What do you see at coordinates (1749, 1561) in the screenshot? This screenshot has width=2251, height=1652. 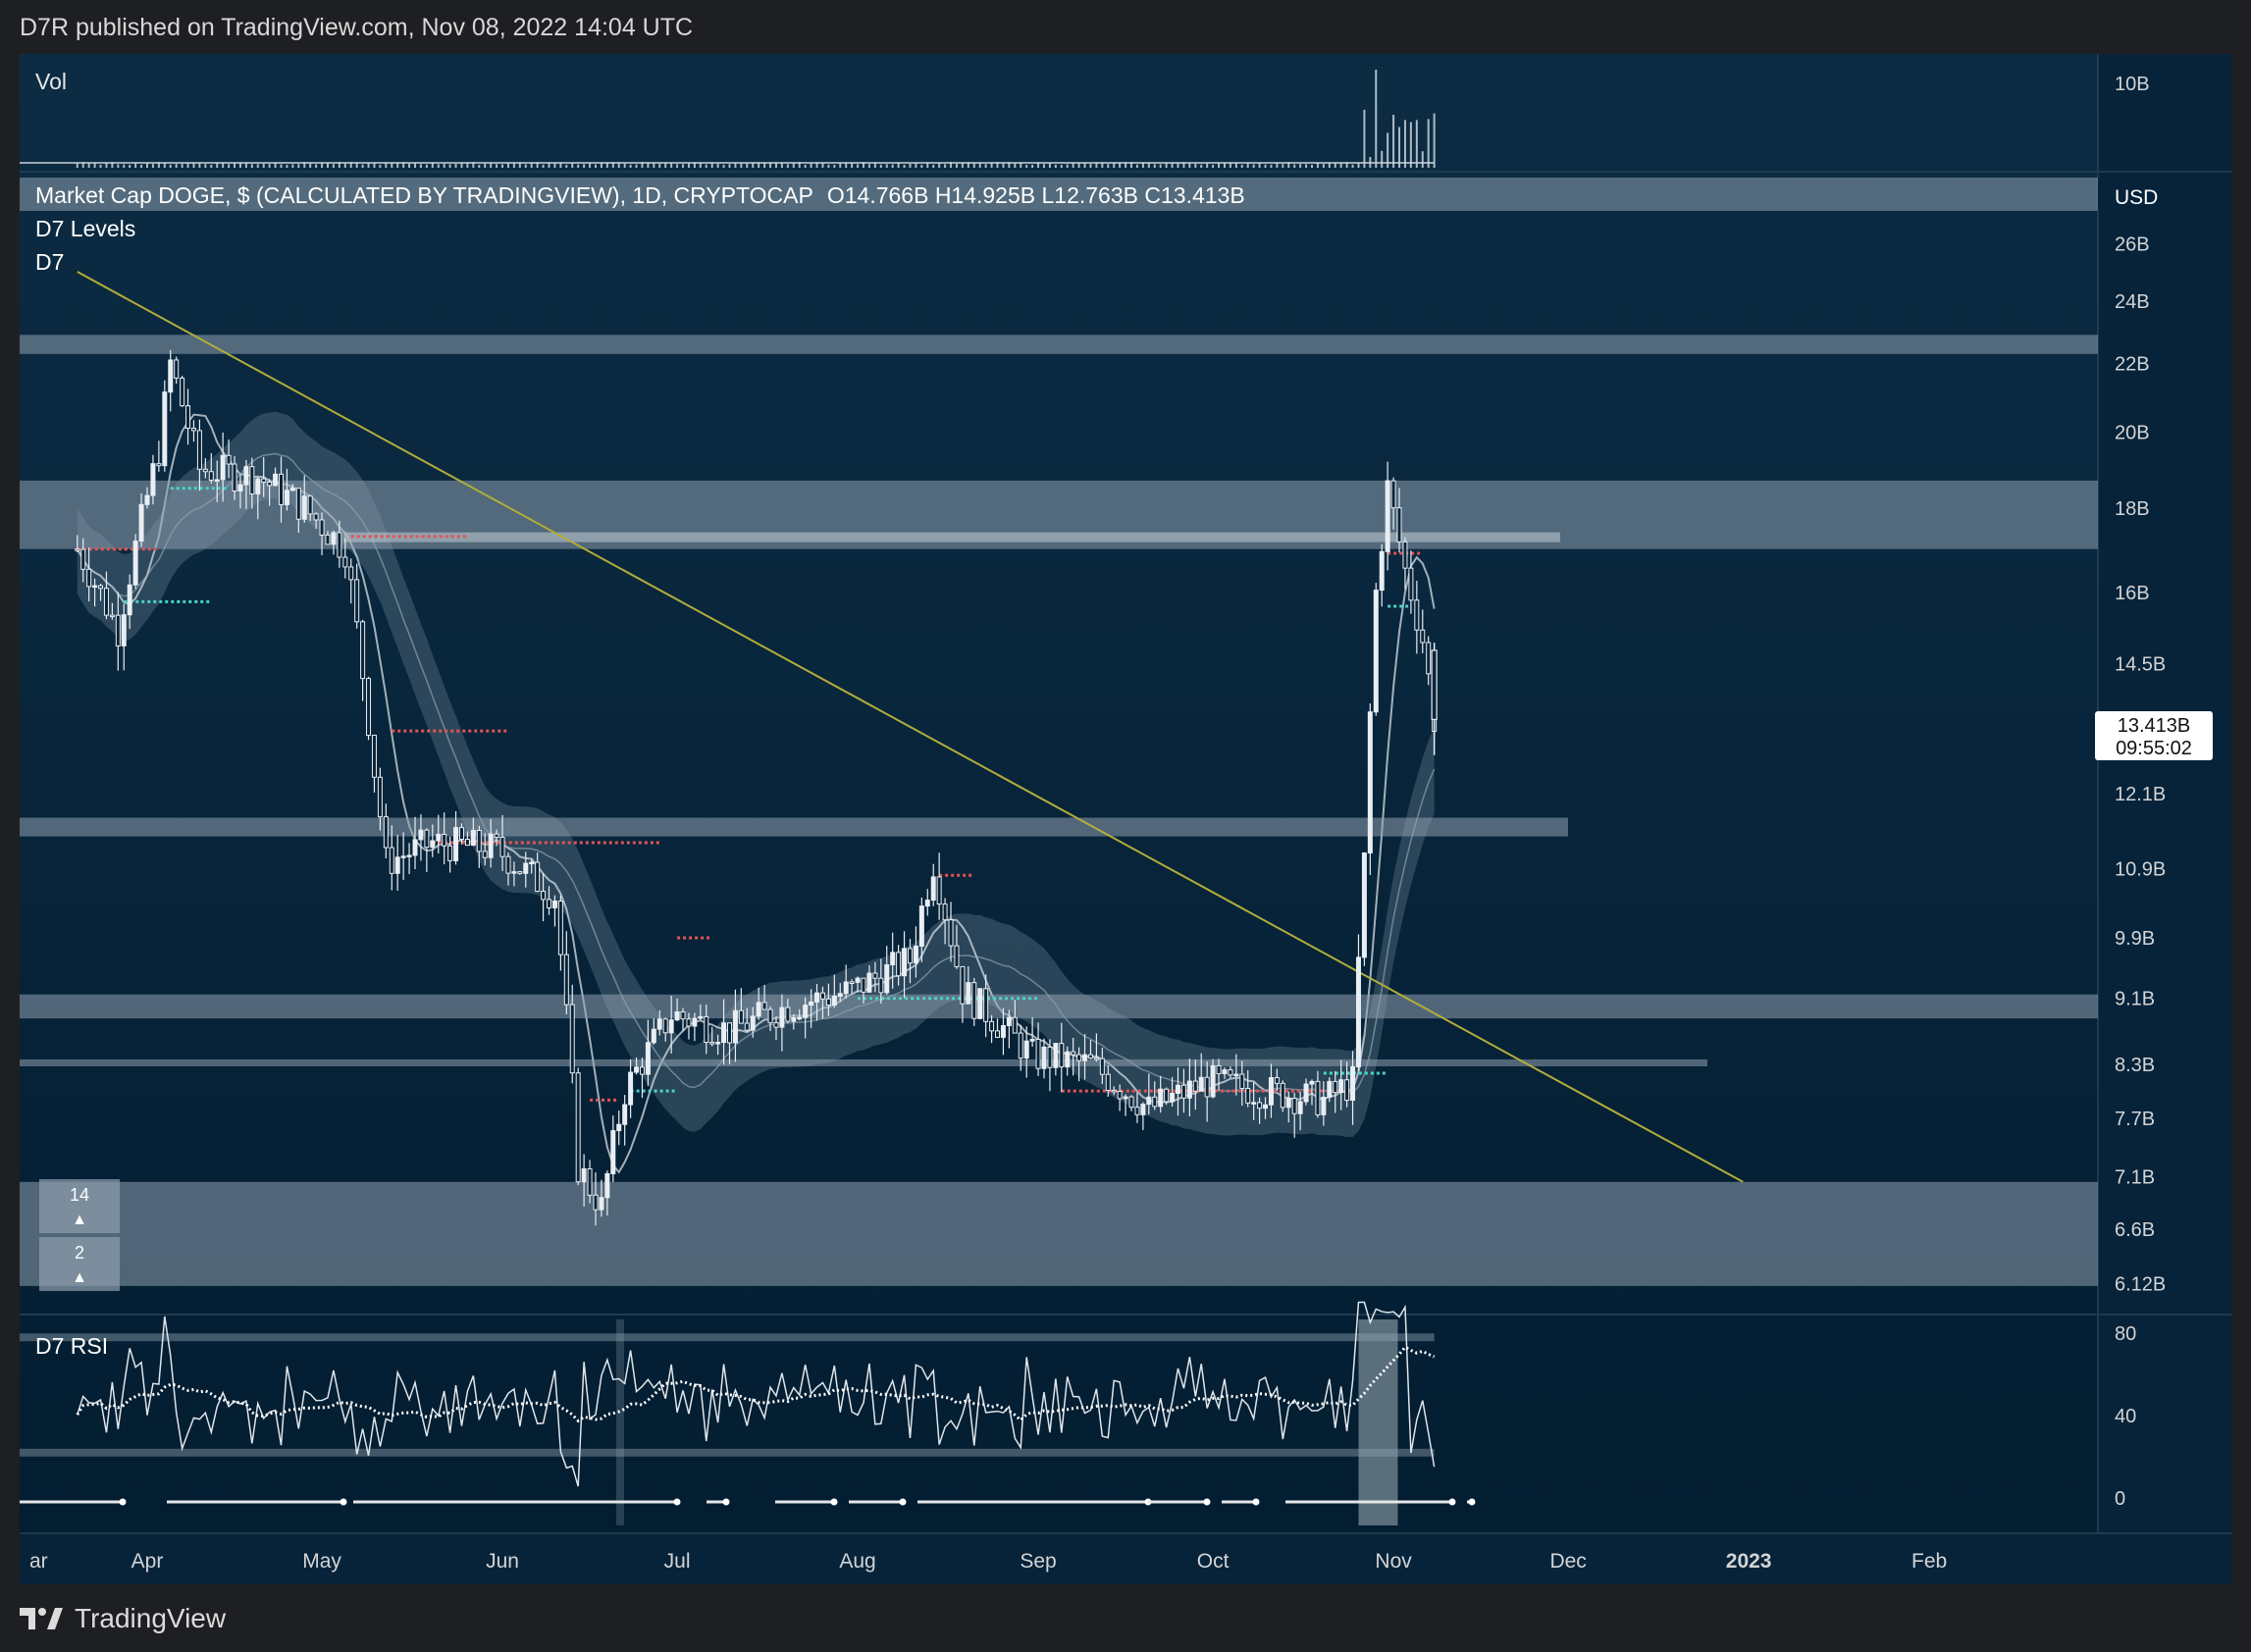 I see `time-tick-label: 2023` at bounding box center [1749, 1561].